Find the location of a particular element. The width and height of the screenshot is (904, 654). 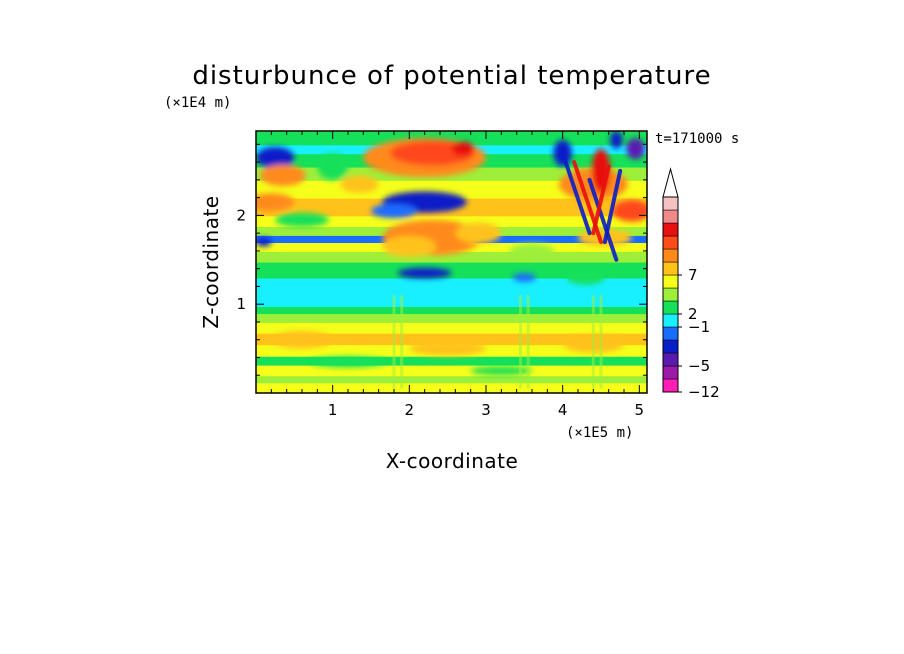

colorbar-label: −1 is located at coordinates (699, 327).